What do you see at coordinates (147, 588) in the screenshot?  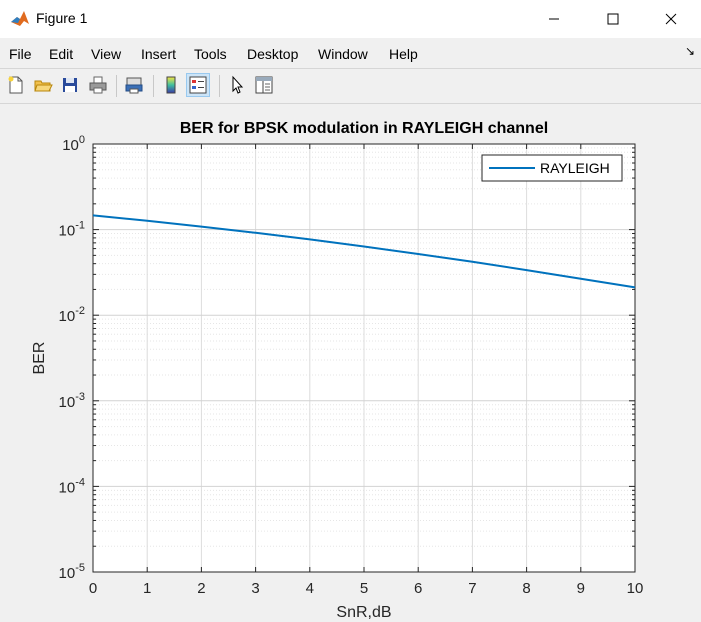 I see `x-tick-label: 1` at bounding box center [147, 588].